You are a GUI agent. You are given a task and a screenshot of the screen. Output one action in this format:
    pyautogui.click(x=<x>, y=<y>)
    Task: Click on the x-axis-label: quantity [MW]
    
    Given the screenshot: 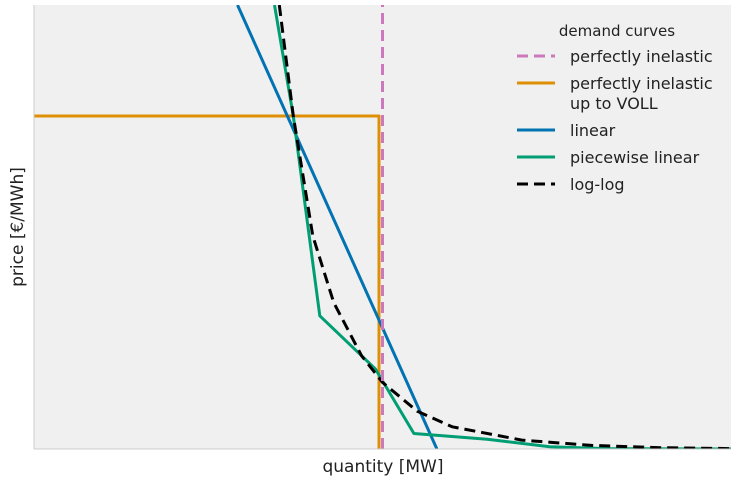 What is the action you would take?
    pyautogui.click(x=382, y=467)
    